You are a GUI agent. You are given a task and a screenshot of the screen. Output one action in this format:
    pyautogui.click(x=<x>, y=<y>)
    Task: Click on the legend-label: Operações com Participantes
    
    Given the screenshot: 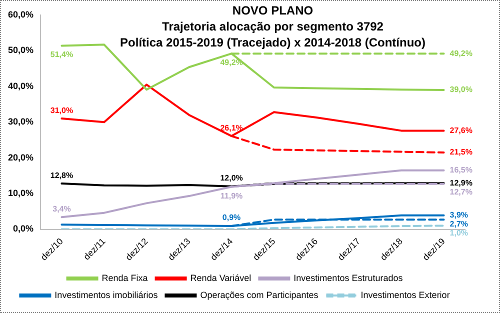 What is the action you would take?
    pyautogui.click(x=259, y=295)
    